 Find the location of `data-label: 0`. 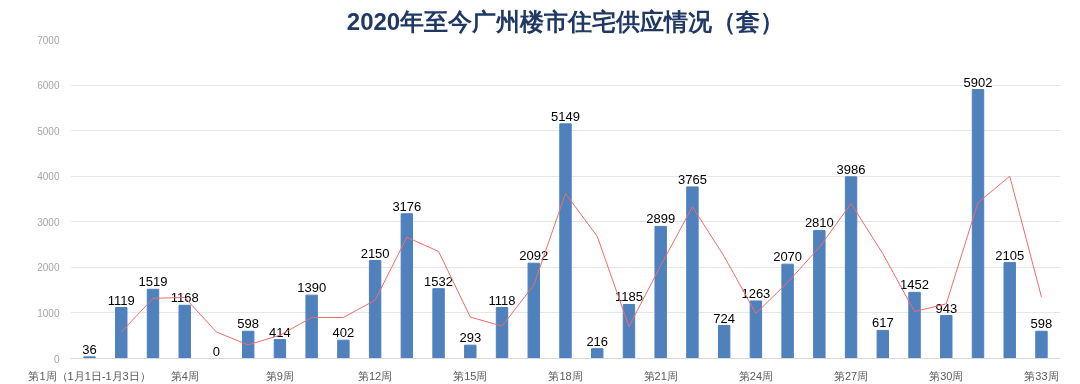

data-label: 0 is located at coordinates (216, 351).